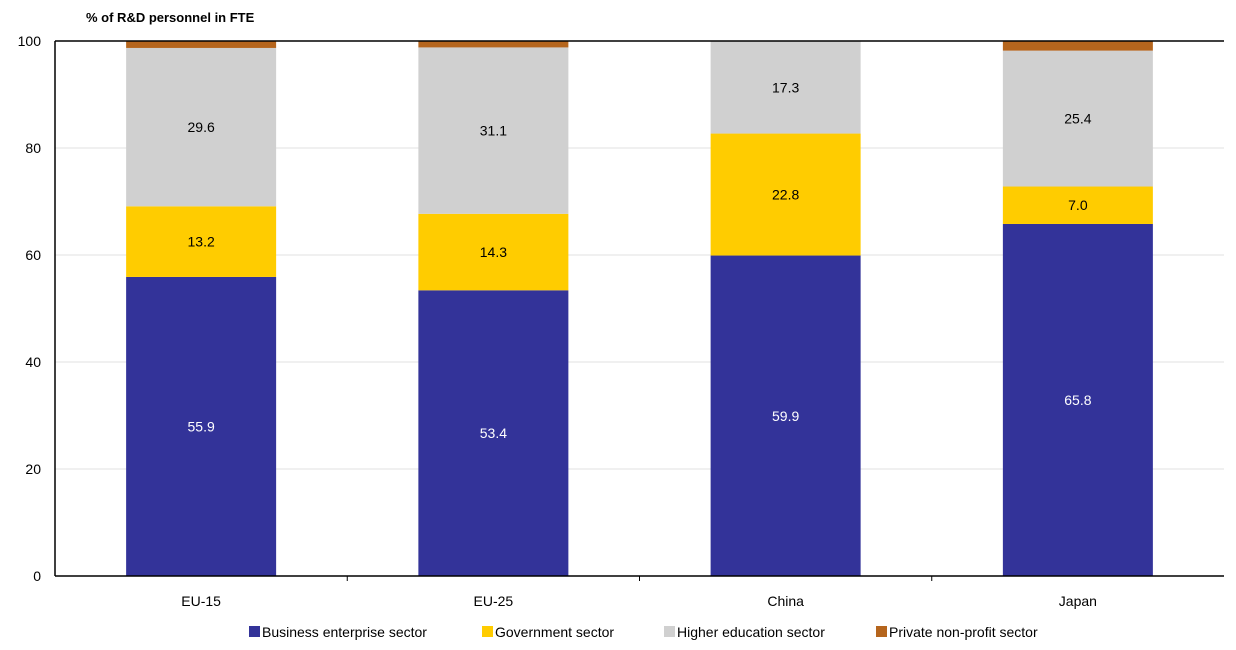 Image resolution: width=1236 pixels, height=650 pixels. What do you see at coordinates (1078, 601) in the screenshot?
I see `x-tick-label: Japan` at bounding box center [1078, 601].